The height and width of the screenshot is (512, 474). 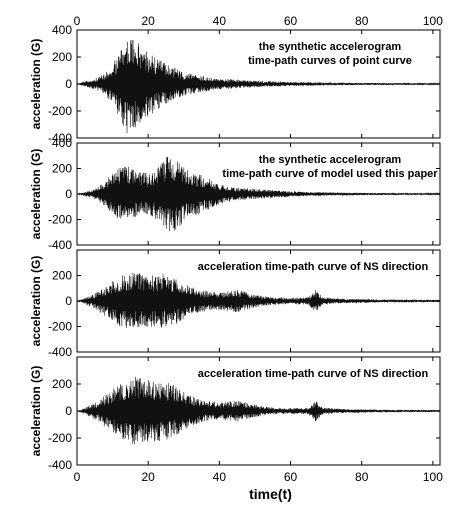 I want to click on x-tick-bottom-3: 60, so click(x=291, y=477).